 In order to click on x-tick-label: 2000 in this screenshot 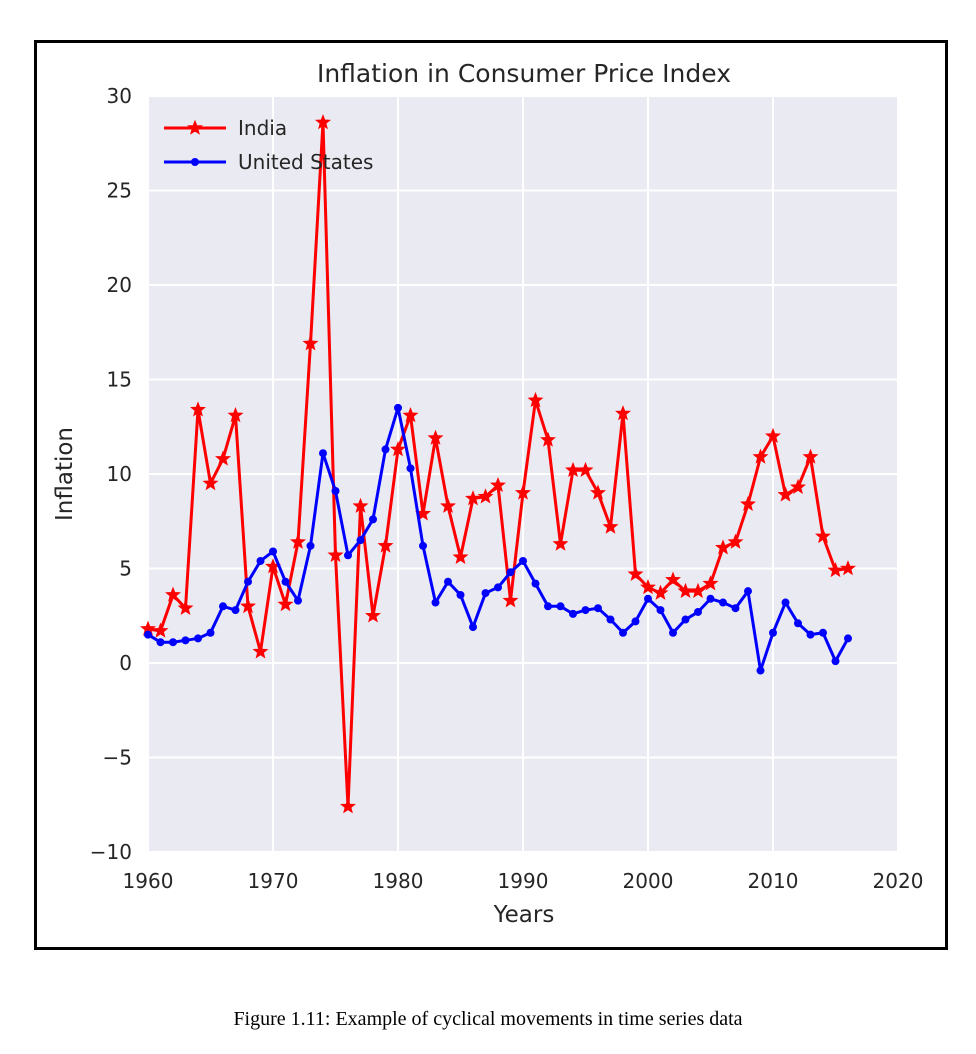, I will do `click(648, 881)`.